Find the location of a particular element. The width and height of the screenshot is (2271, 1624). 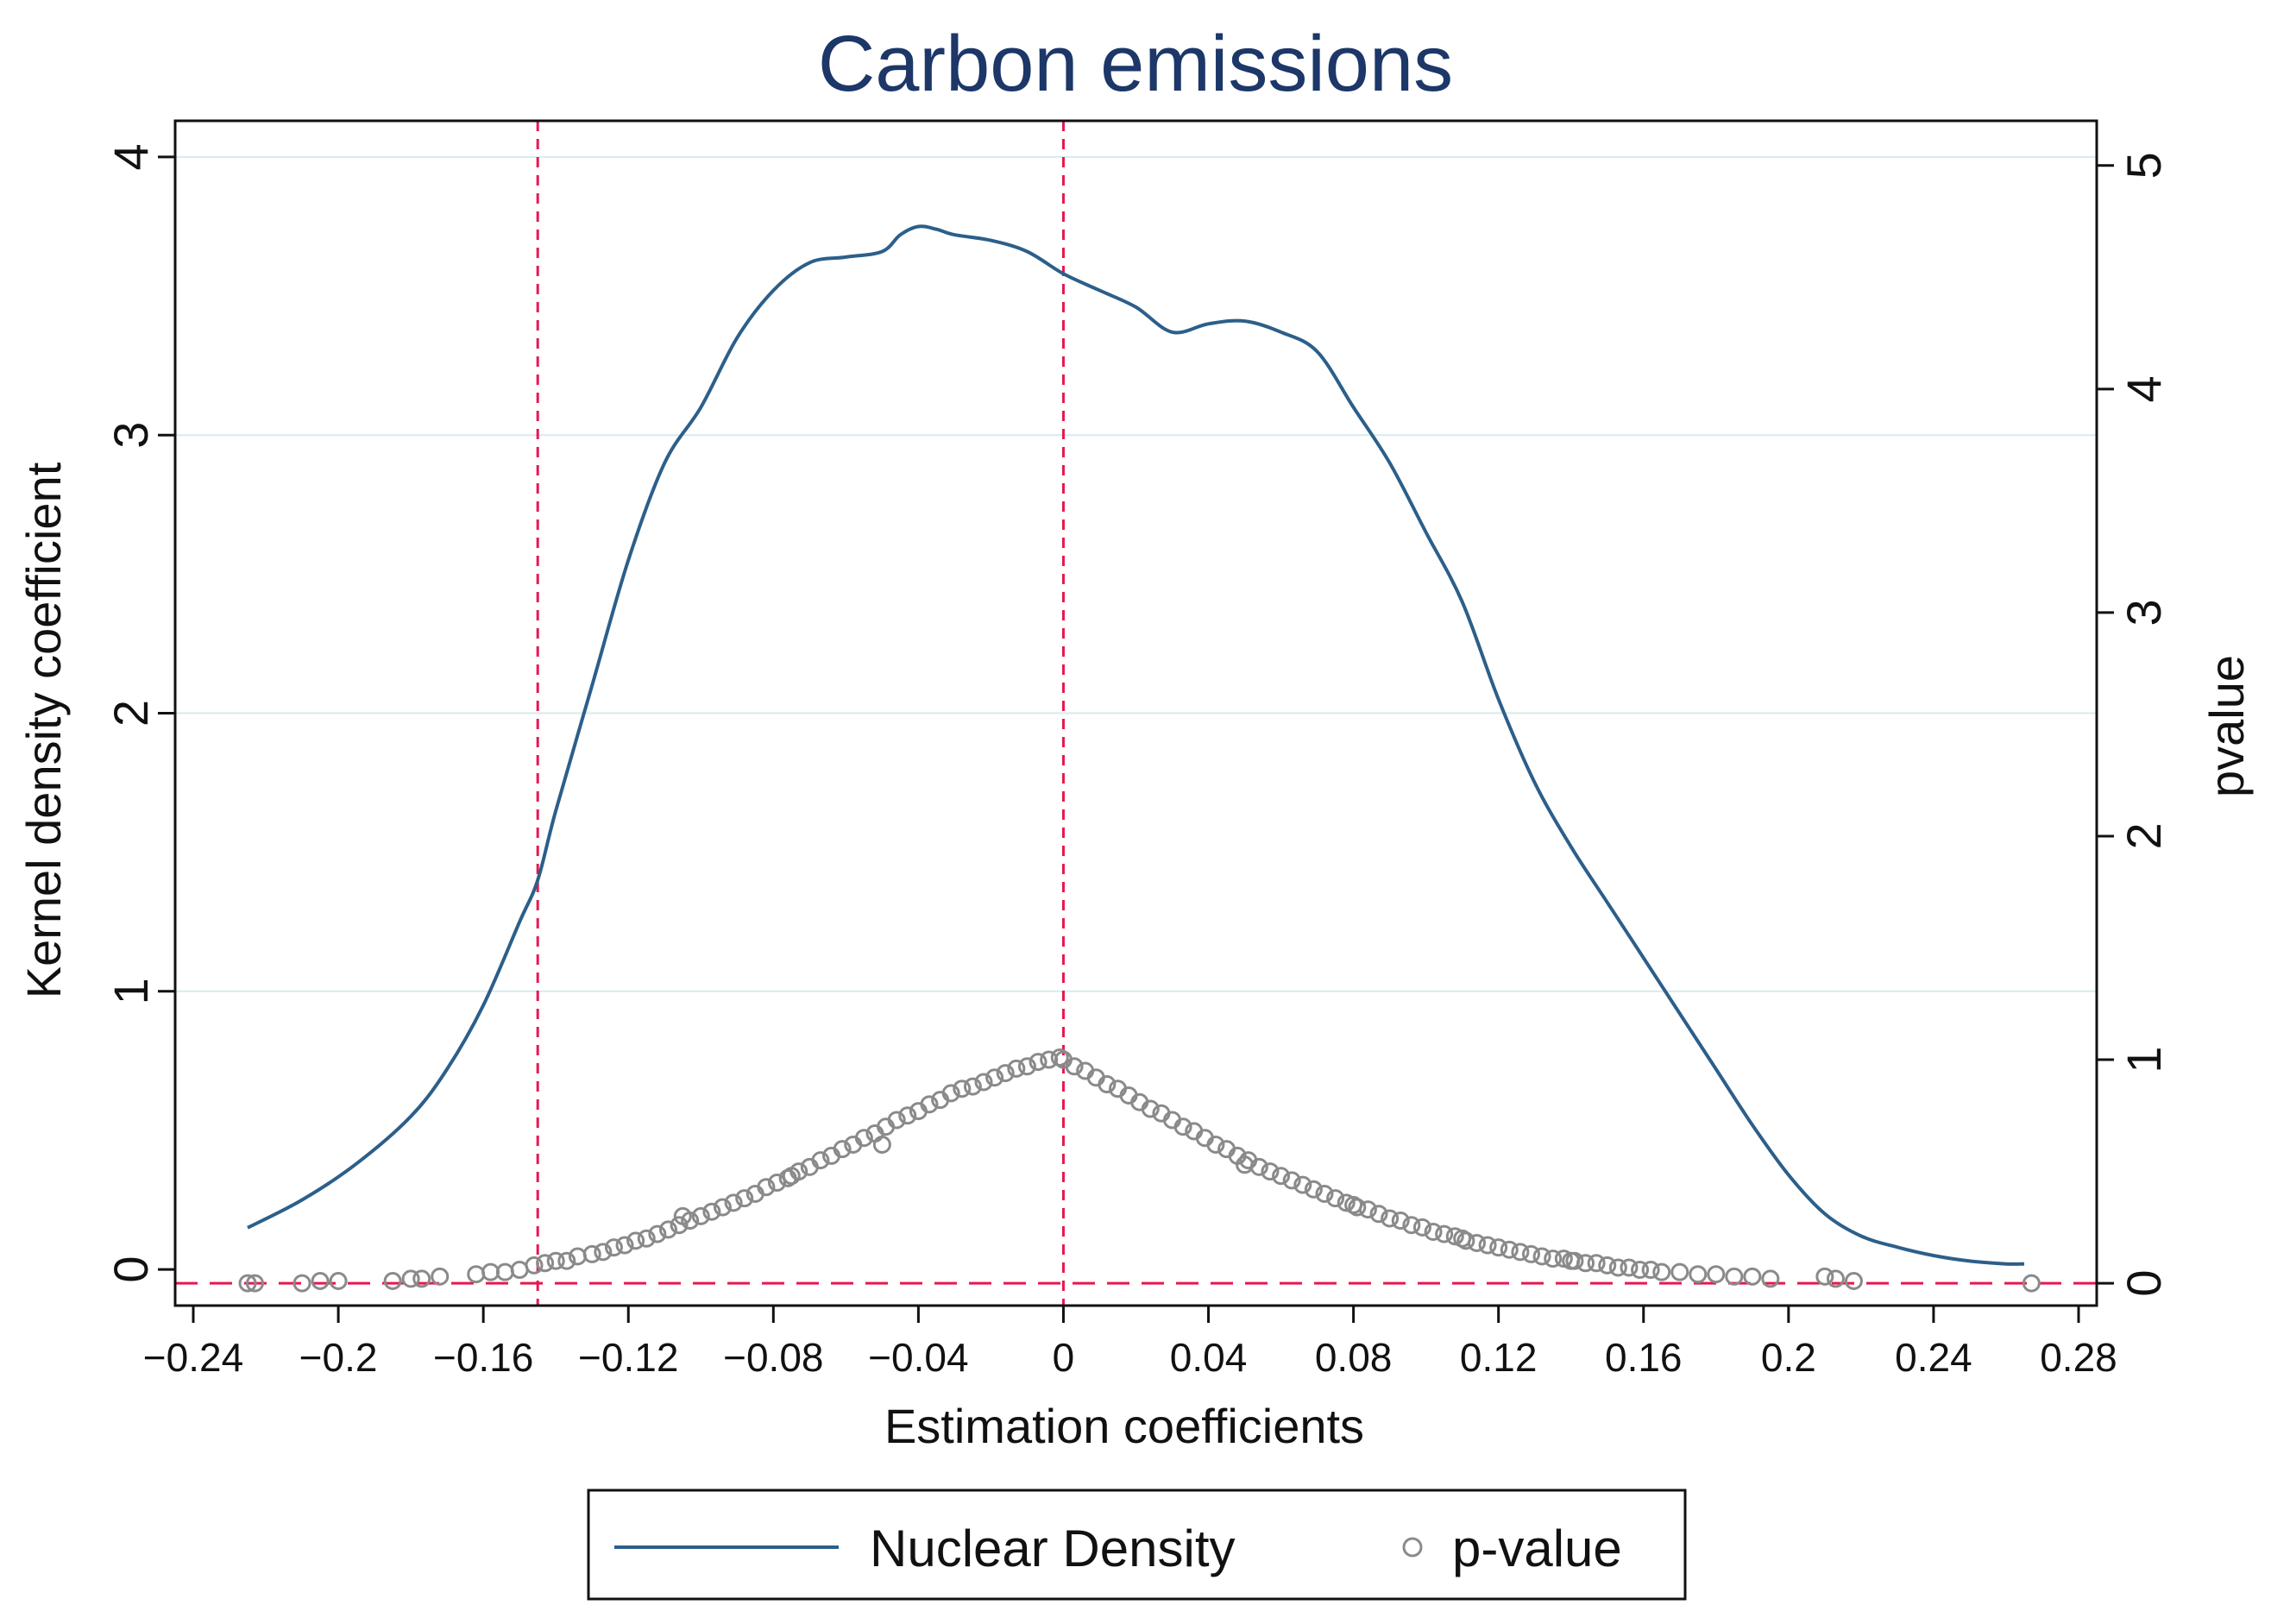

y2-tick-label: 4 is located at coordinates (2144, 388).